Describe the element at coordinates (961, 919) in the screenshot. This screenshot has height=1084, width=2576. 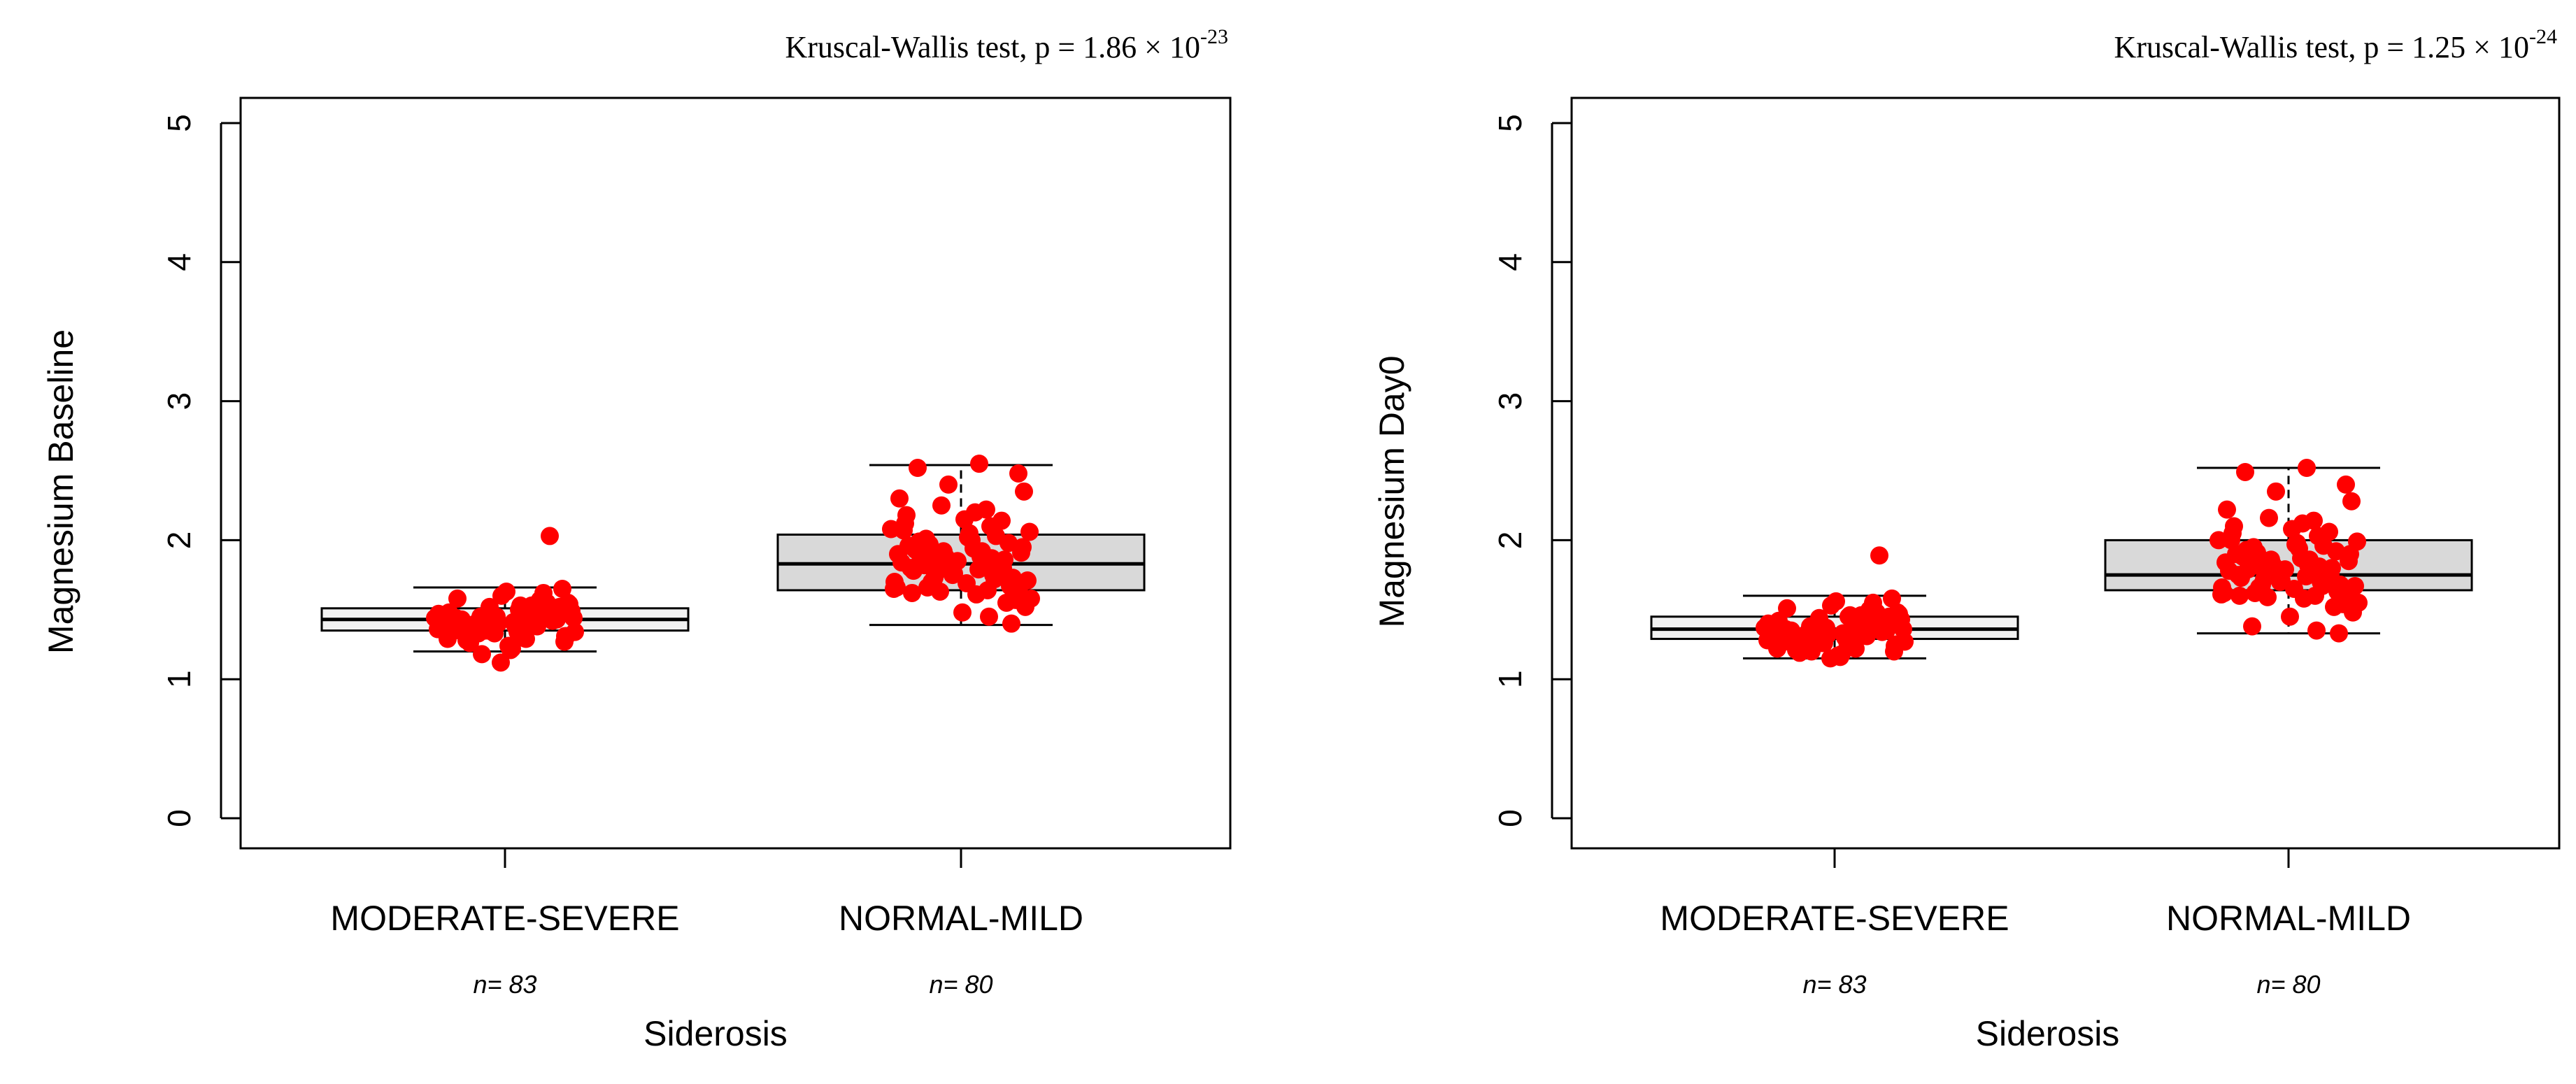
I see `category-label: NORMAL-MILD` at that location.